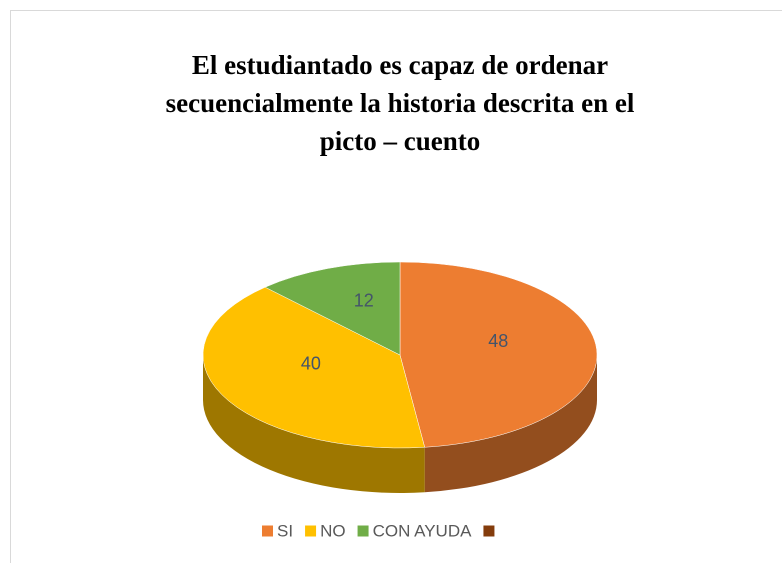 The height and width of the screenshot is (563, 782). I want to click on legend-label: CON AYUDA, so click(423, 530).